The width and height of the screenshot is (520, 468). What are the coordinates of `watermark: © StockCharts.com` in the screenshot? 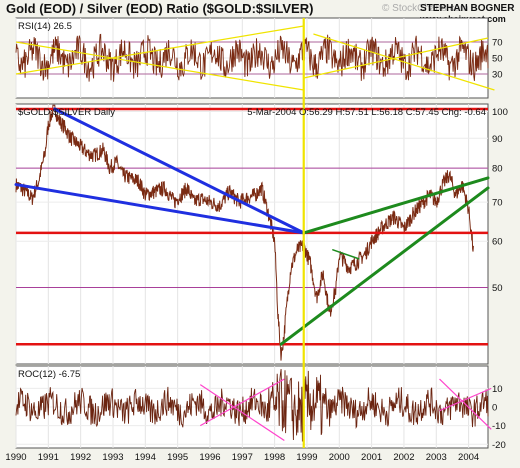 It's located at (425, 8).